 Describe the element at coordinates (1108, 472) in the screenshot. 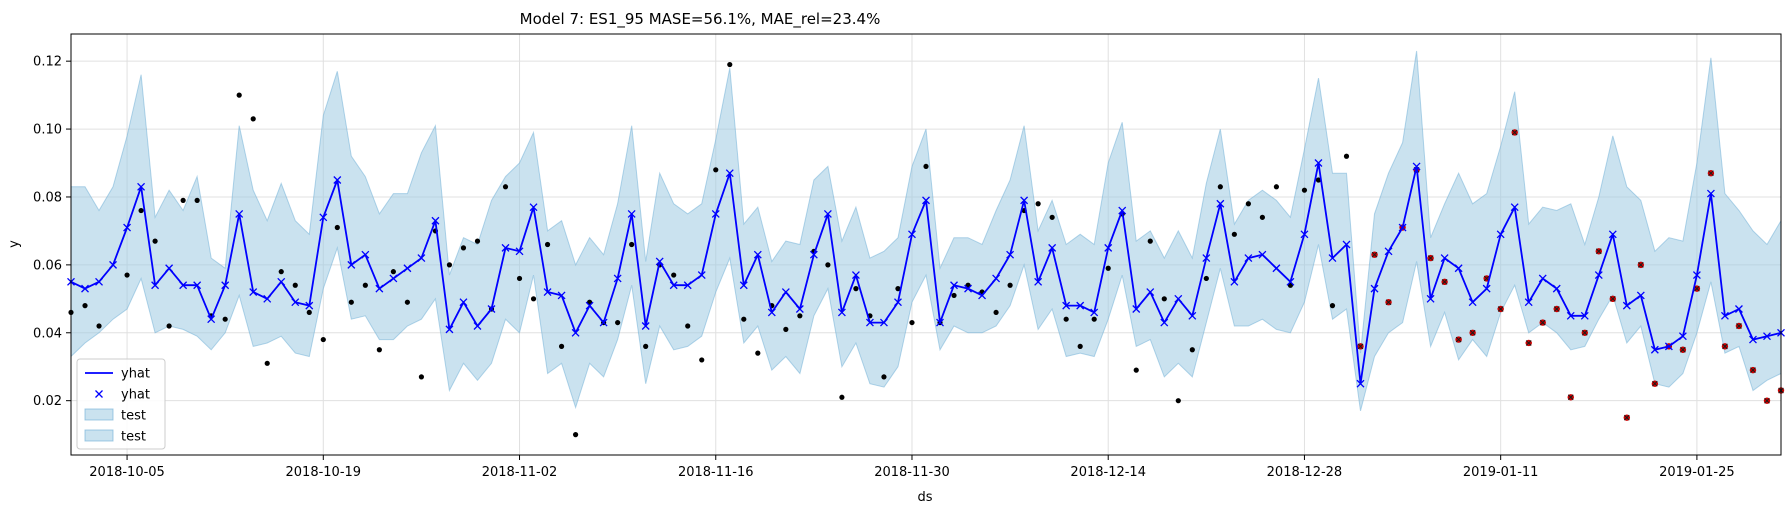

I see `x-tick-label: 2018-12-14` at that location.